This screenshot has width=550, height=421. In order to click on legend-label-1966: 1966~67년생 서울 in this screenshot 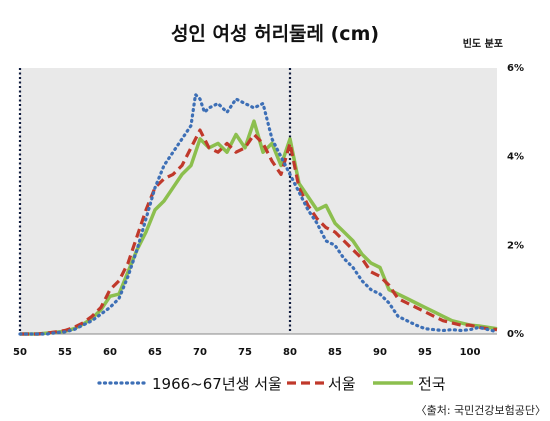, I will do `click(217, 384)`.